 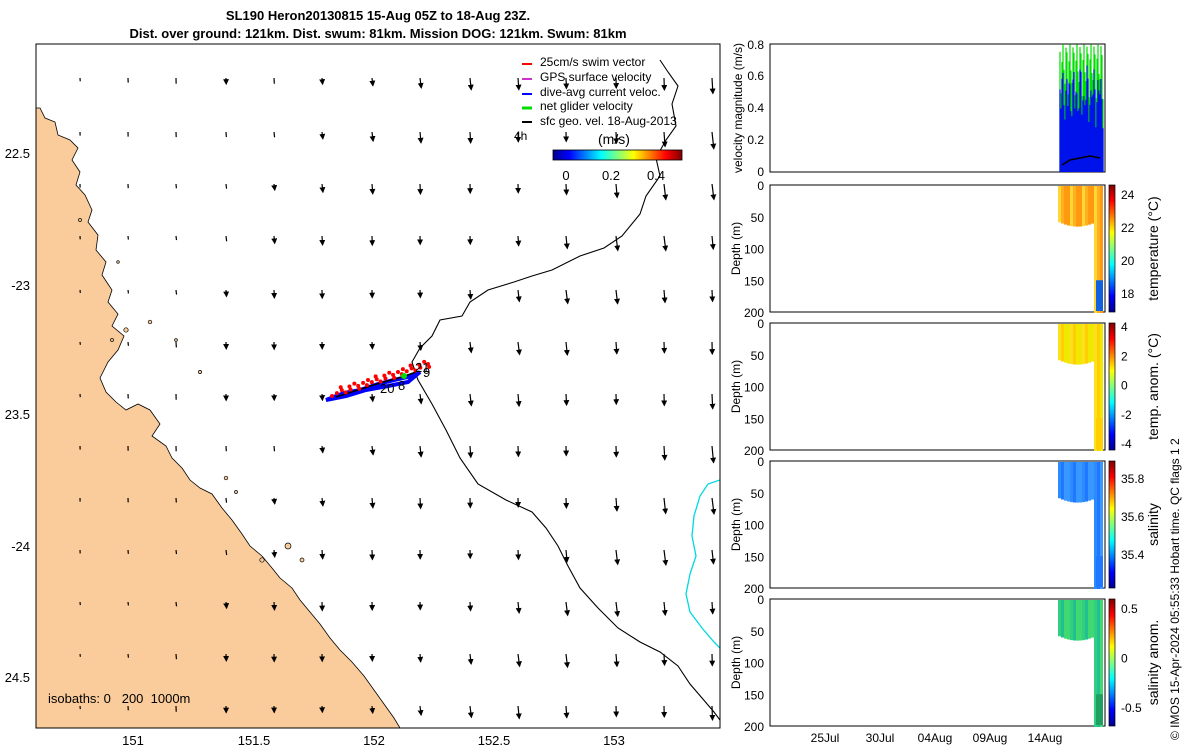 What do you see at coordinates (17, 153) in the screenshot?
I see `map-y-tick: 22.5` at bounding box center [17, 153].